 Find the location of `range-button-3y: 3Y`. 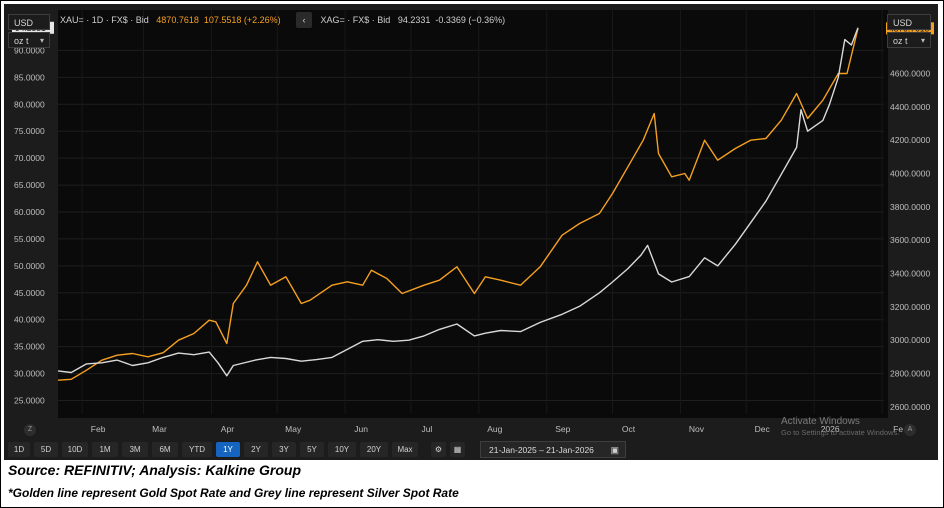

range-button-3y: 3Y is located at coordinates (284, 449).